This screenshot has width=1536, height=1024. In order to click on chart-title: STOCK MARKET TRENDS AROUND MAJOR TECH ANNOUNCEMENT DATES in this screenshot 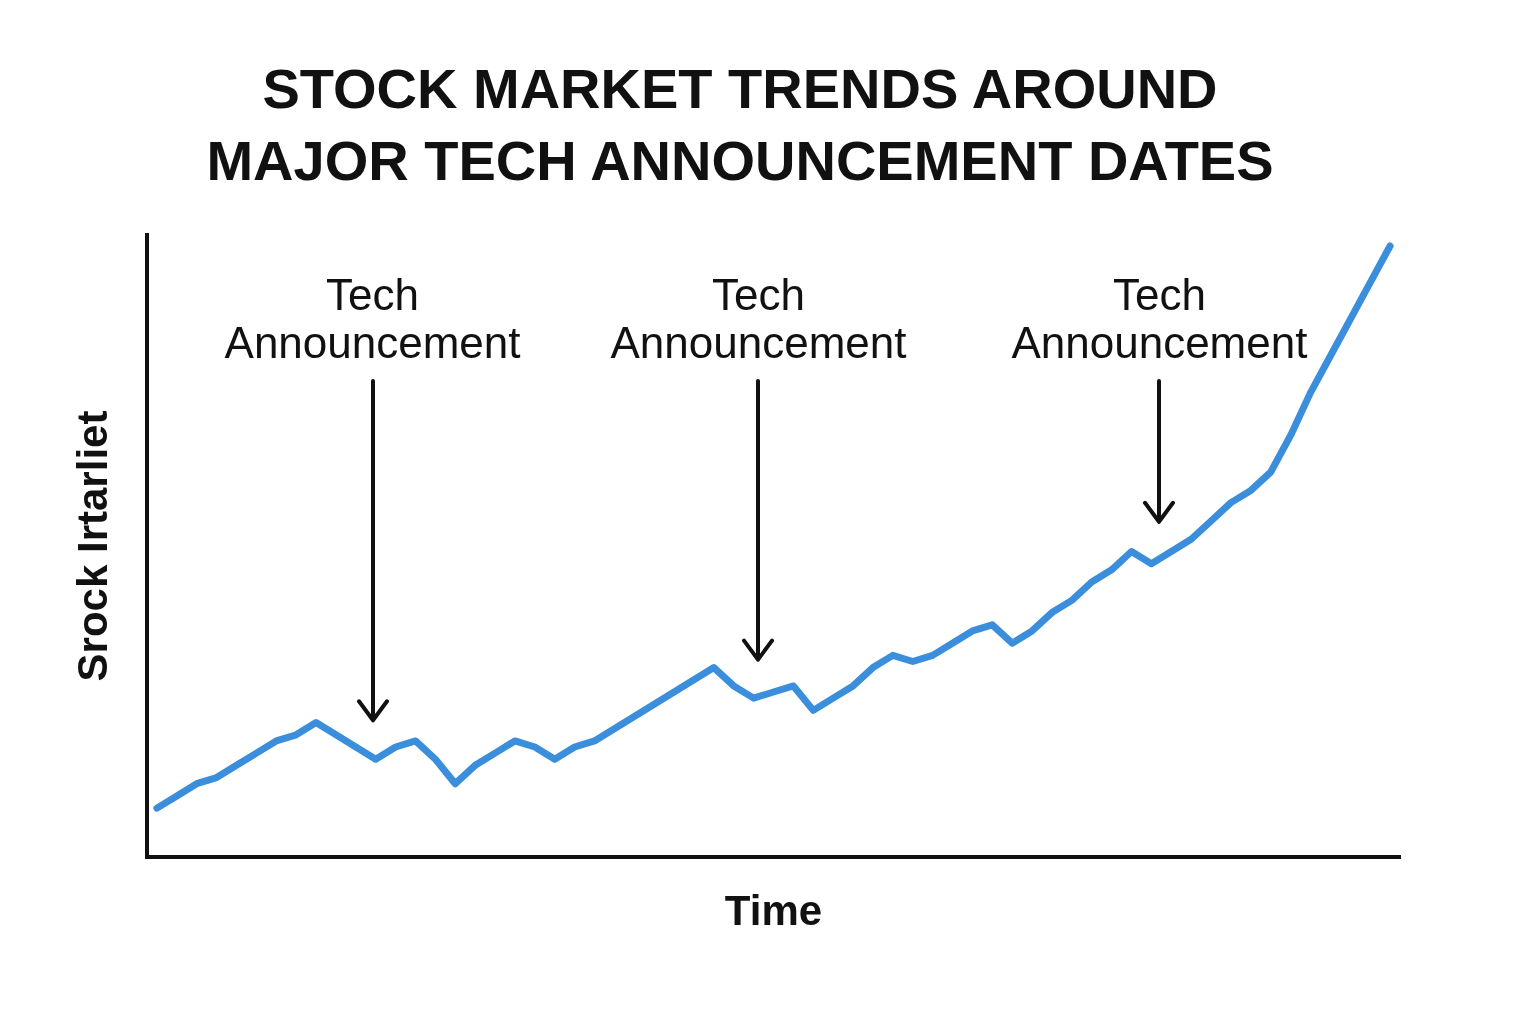, I will do `click(740, 125)`.